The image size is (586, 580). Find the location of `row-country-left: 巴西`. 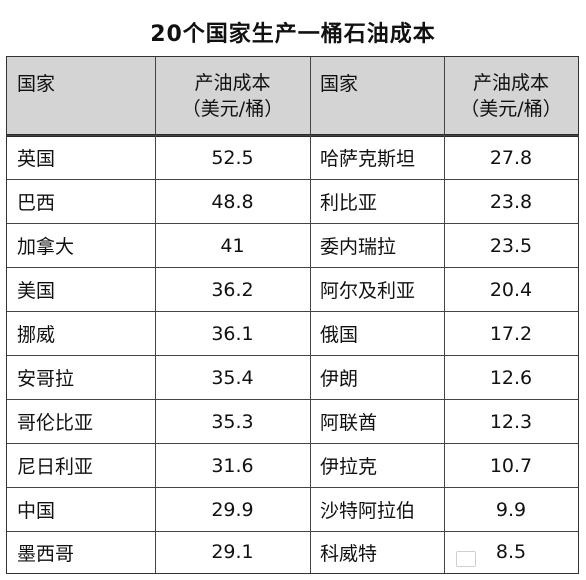

row-country-left: 巴西 is located at coordinates (36, 203).